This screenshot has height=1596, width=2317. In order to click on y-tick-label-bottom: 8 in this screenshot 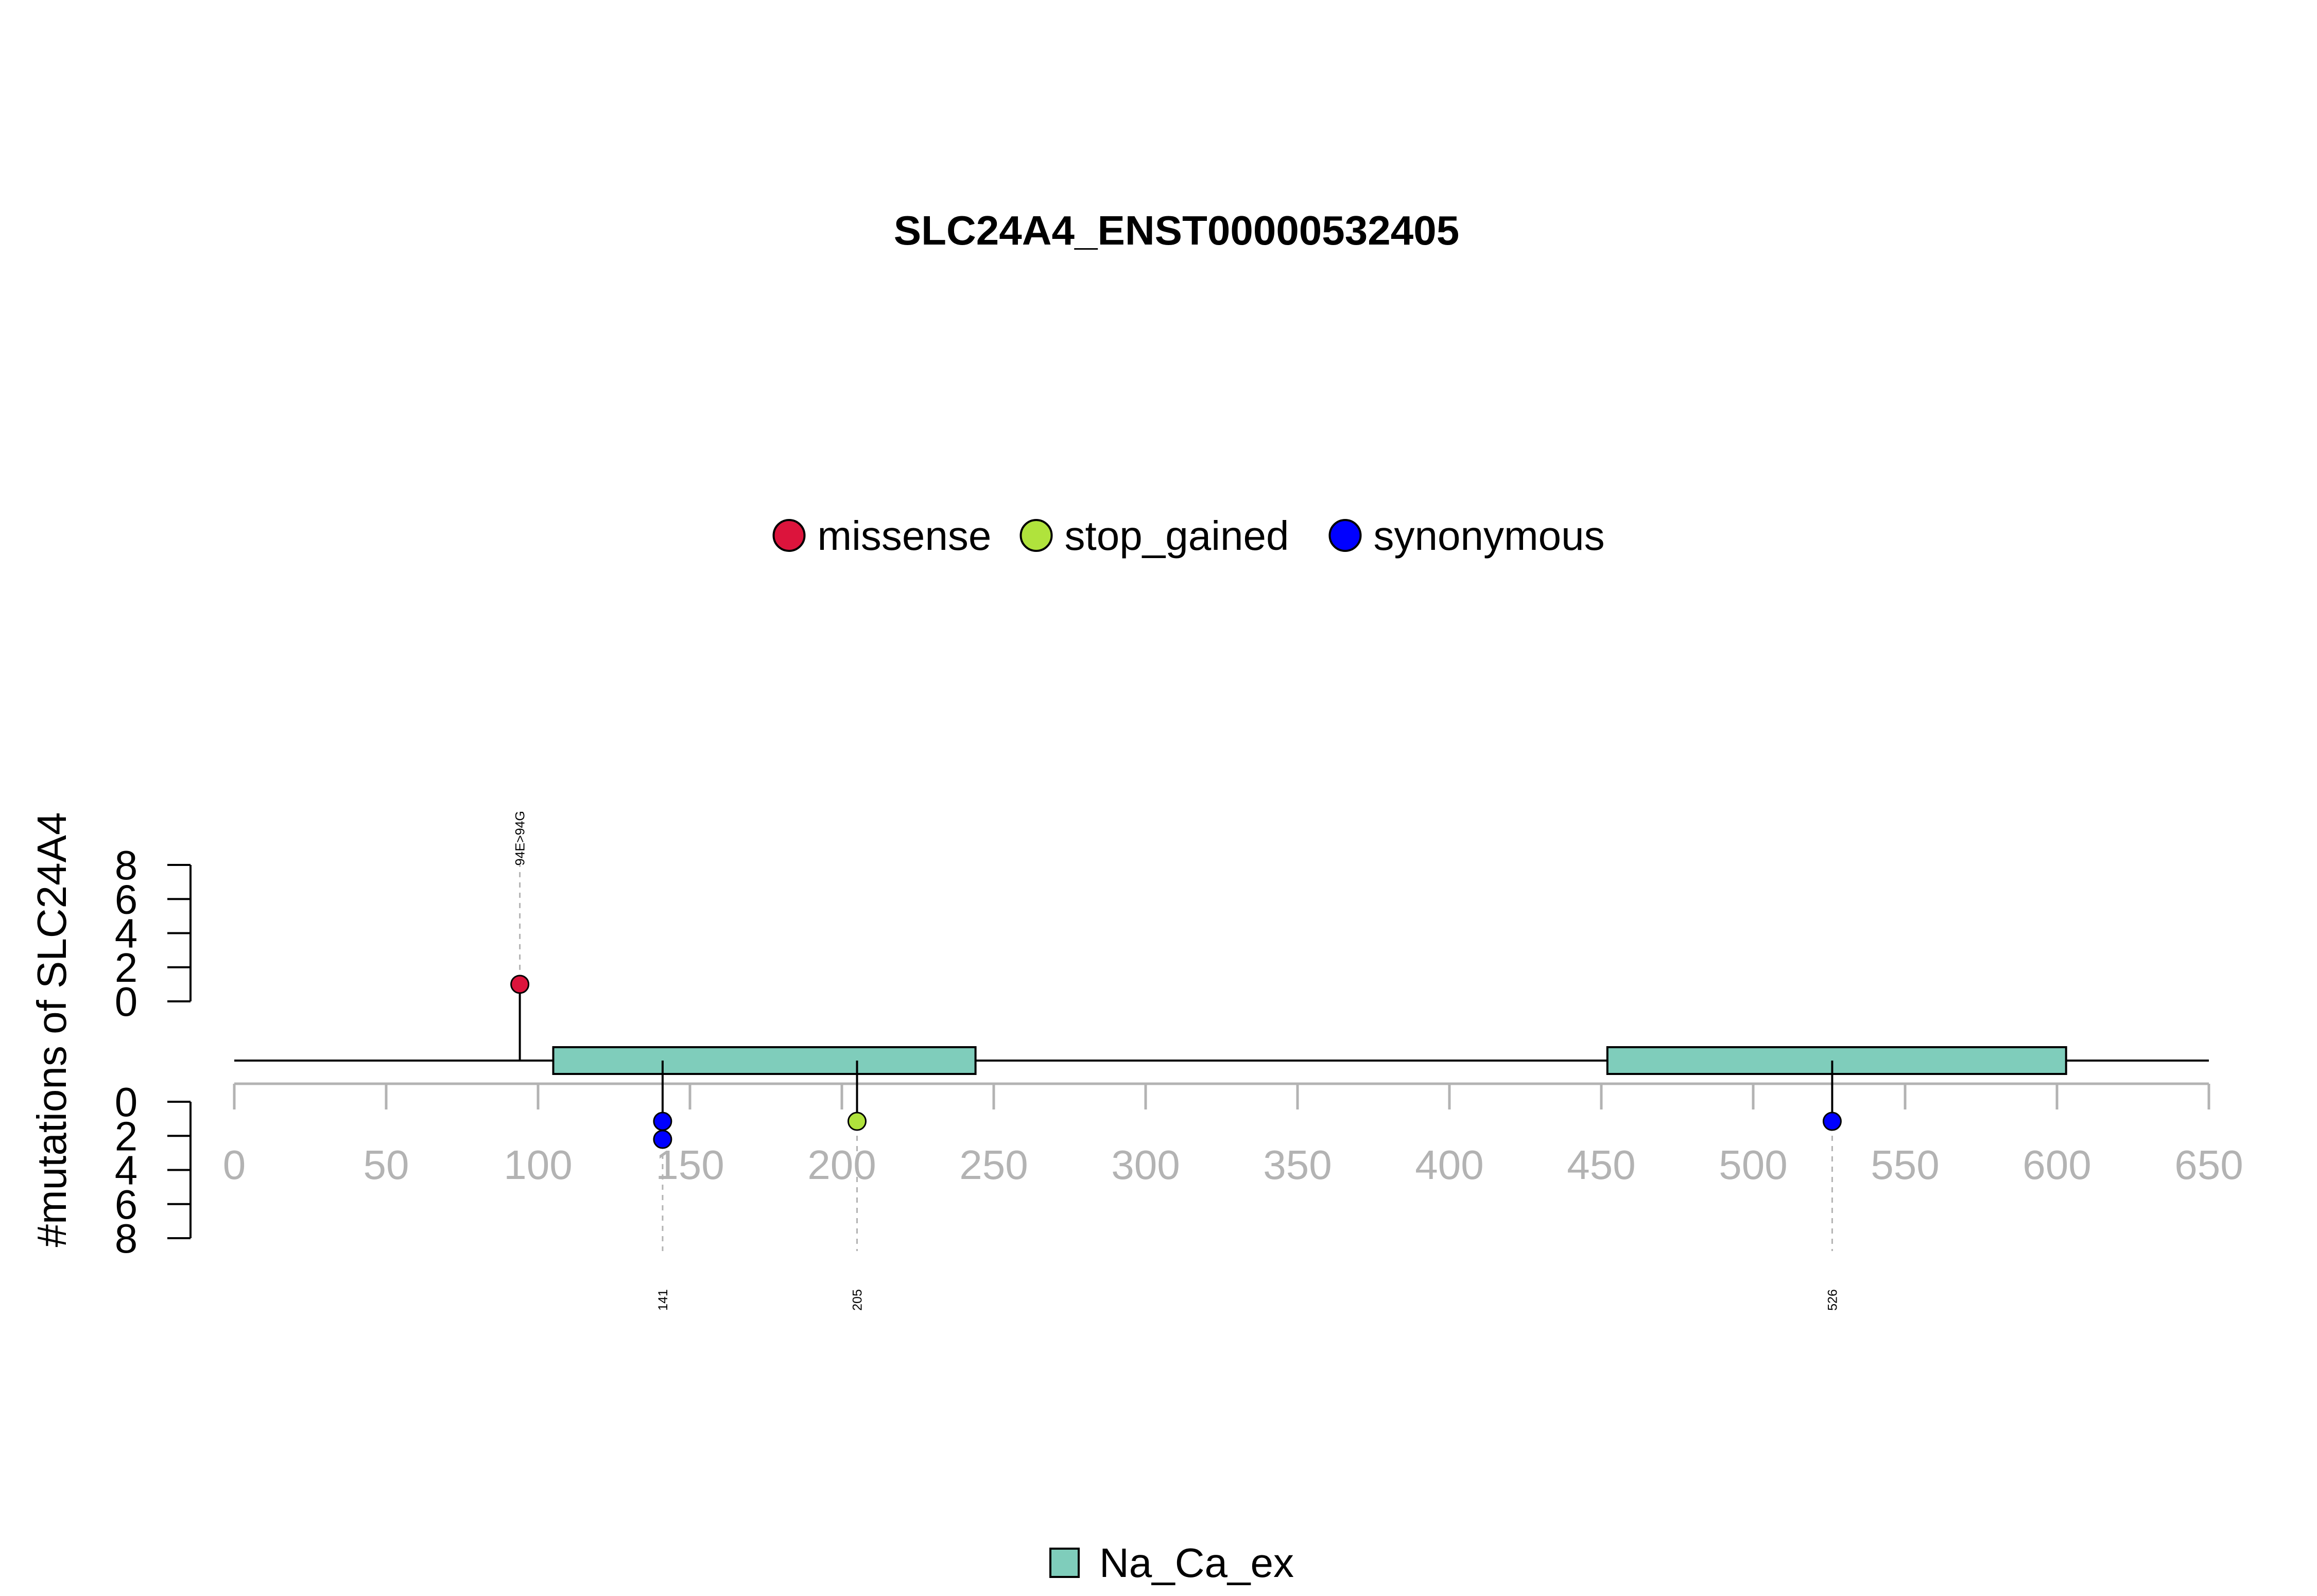, I will do `click(126, 1238)`.